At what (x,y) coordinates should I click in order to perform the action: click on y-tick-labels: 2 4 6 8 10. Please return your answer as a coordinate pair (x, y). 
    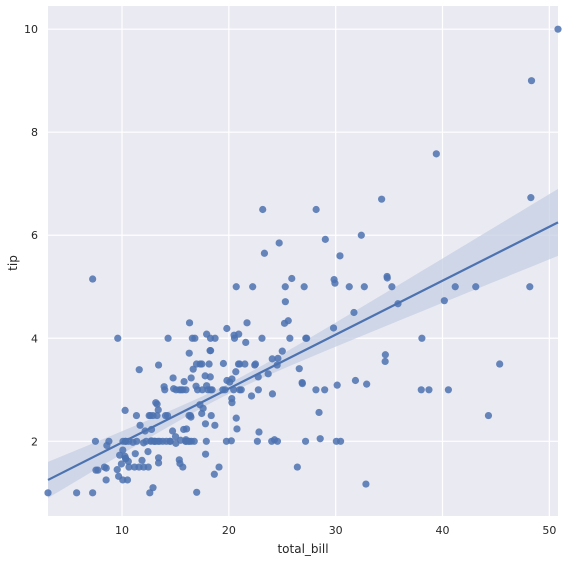
    Looking at the image, I should click on (31, 235).